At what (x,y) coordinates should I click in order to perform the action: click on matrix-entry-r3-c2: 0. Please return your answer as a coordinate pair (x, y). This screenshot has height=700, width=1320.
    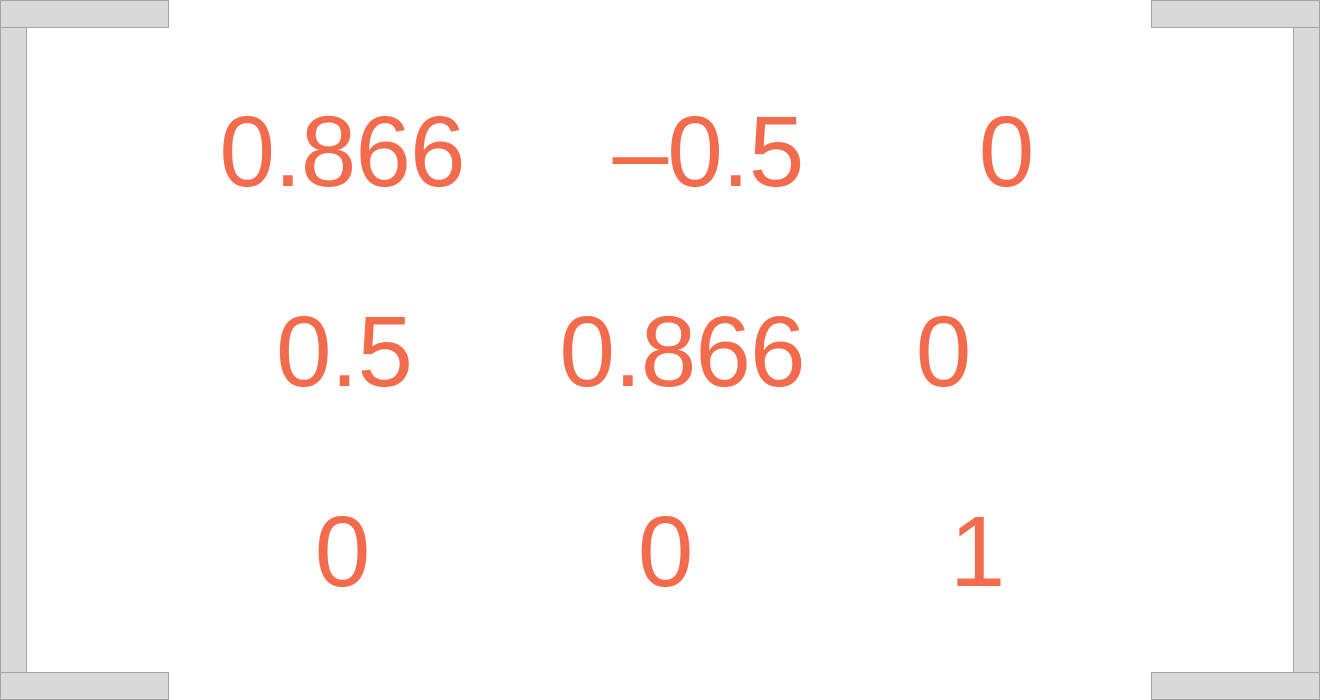
    Looking at the image, I should click on (665, 552).